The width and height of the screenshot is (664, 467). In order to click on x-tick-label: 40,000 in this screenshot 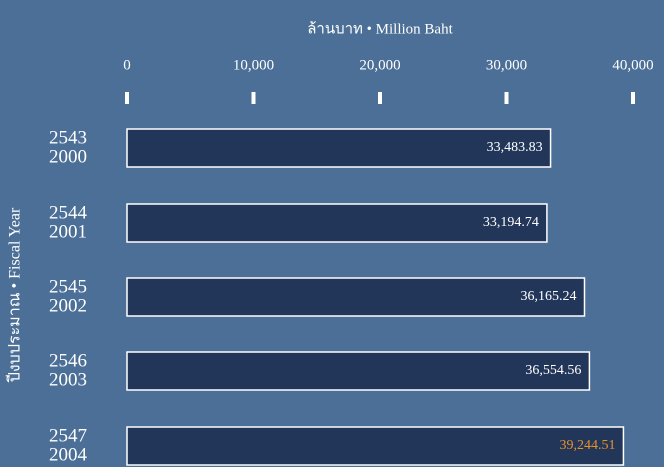, I will do `click(632, 65)`.